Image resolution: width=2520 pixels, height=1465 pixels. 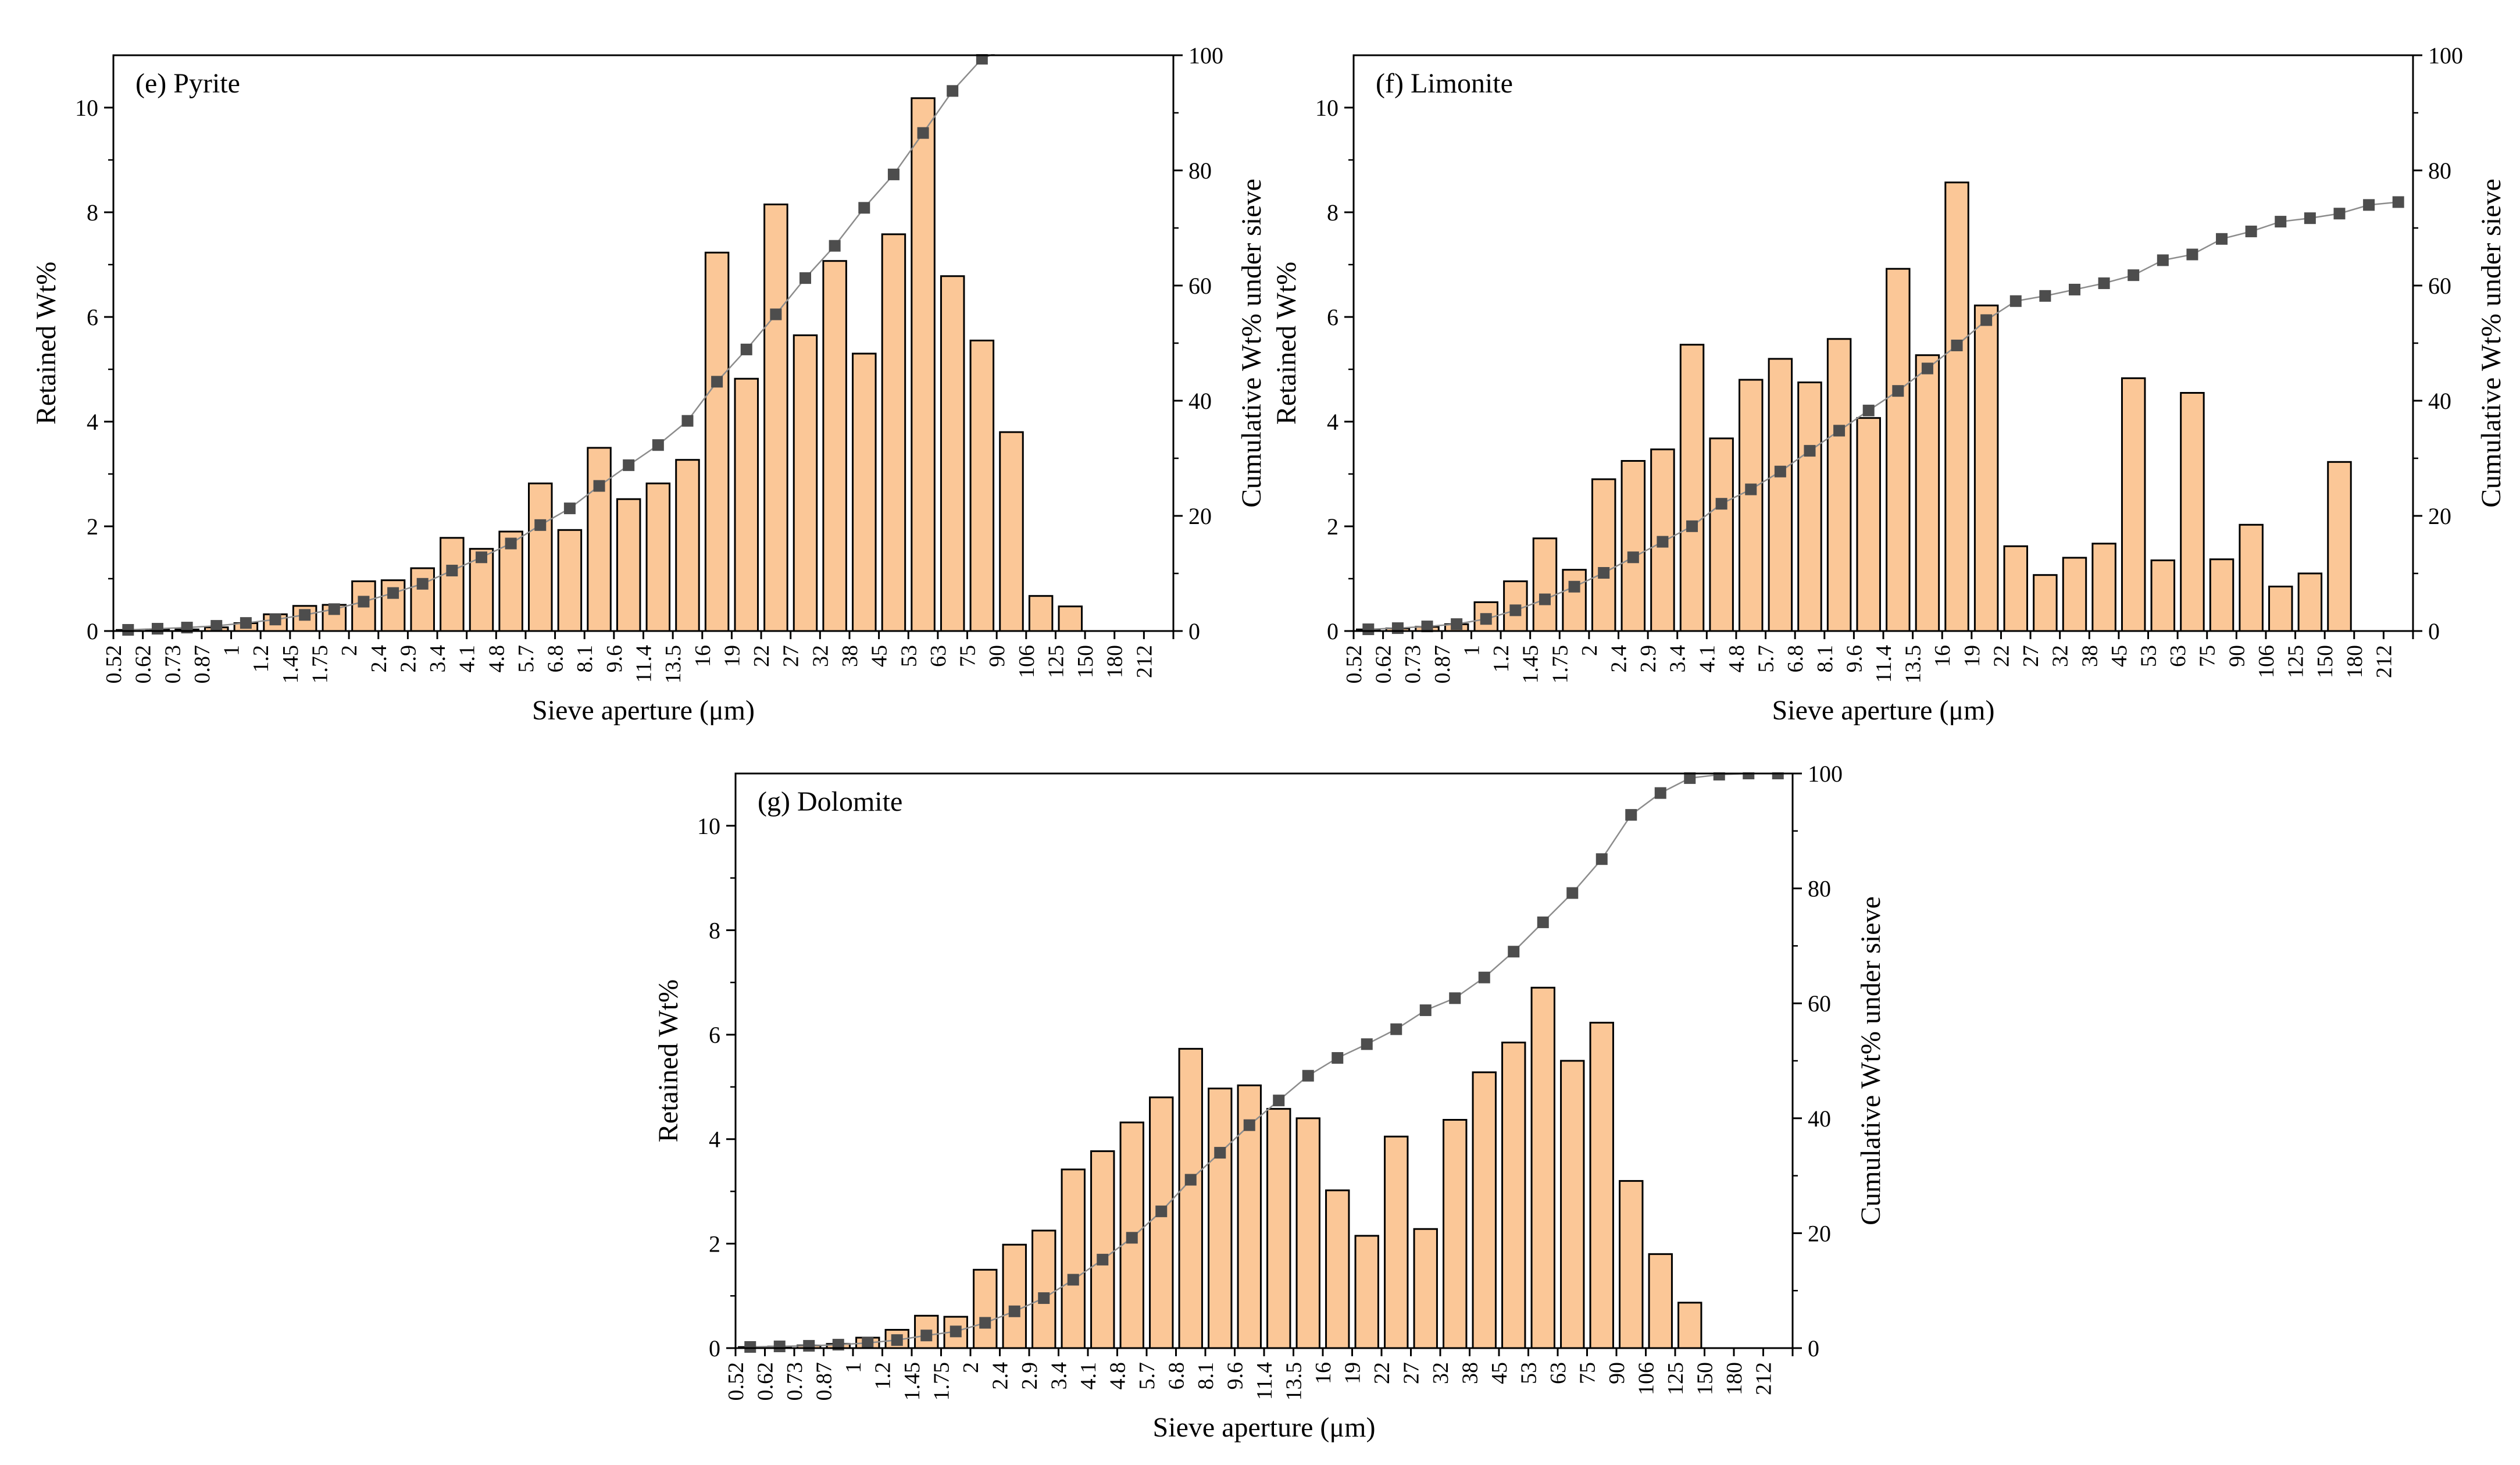 What do you see at coordinates (1442, 665) in the screenshot?
I see `x-tick-label: 0.87` at bounding box center [1442, 665].